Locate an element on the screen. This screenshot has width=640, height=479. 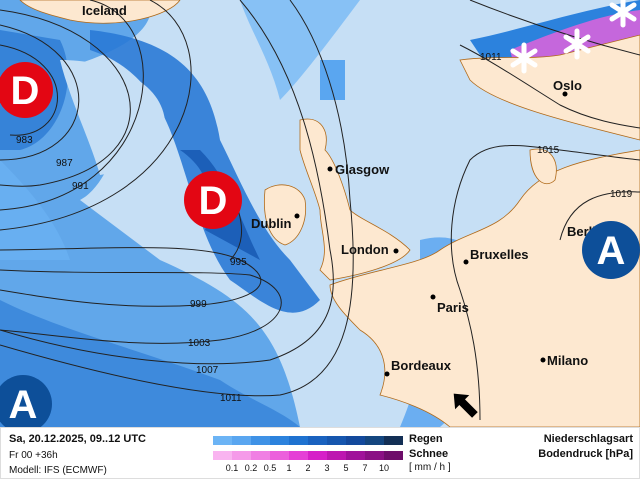
svg-text: 1019 is located at coordinates (621, 194).